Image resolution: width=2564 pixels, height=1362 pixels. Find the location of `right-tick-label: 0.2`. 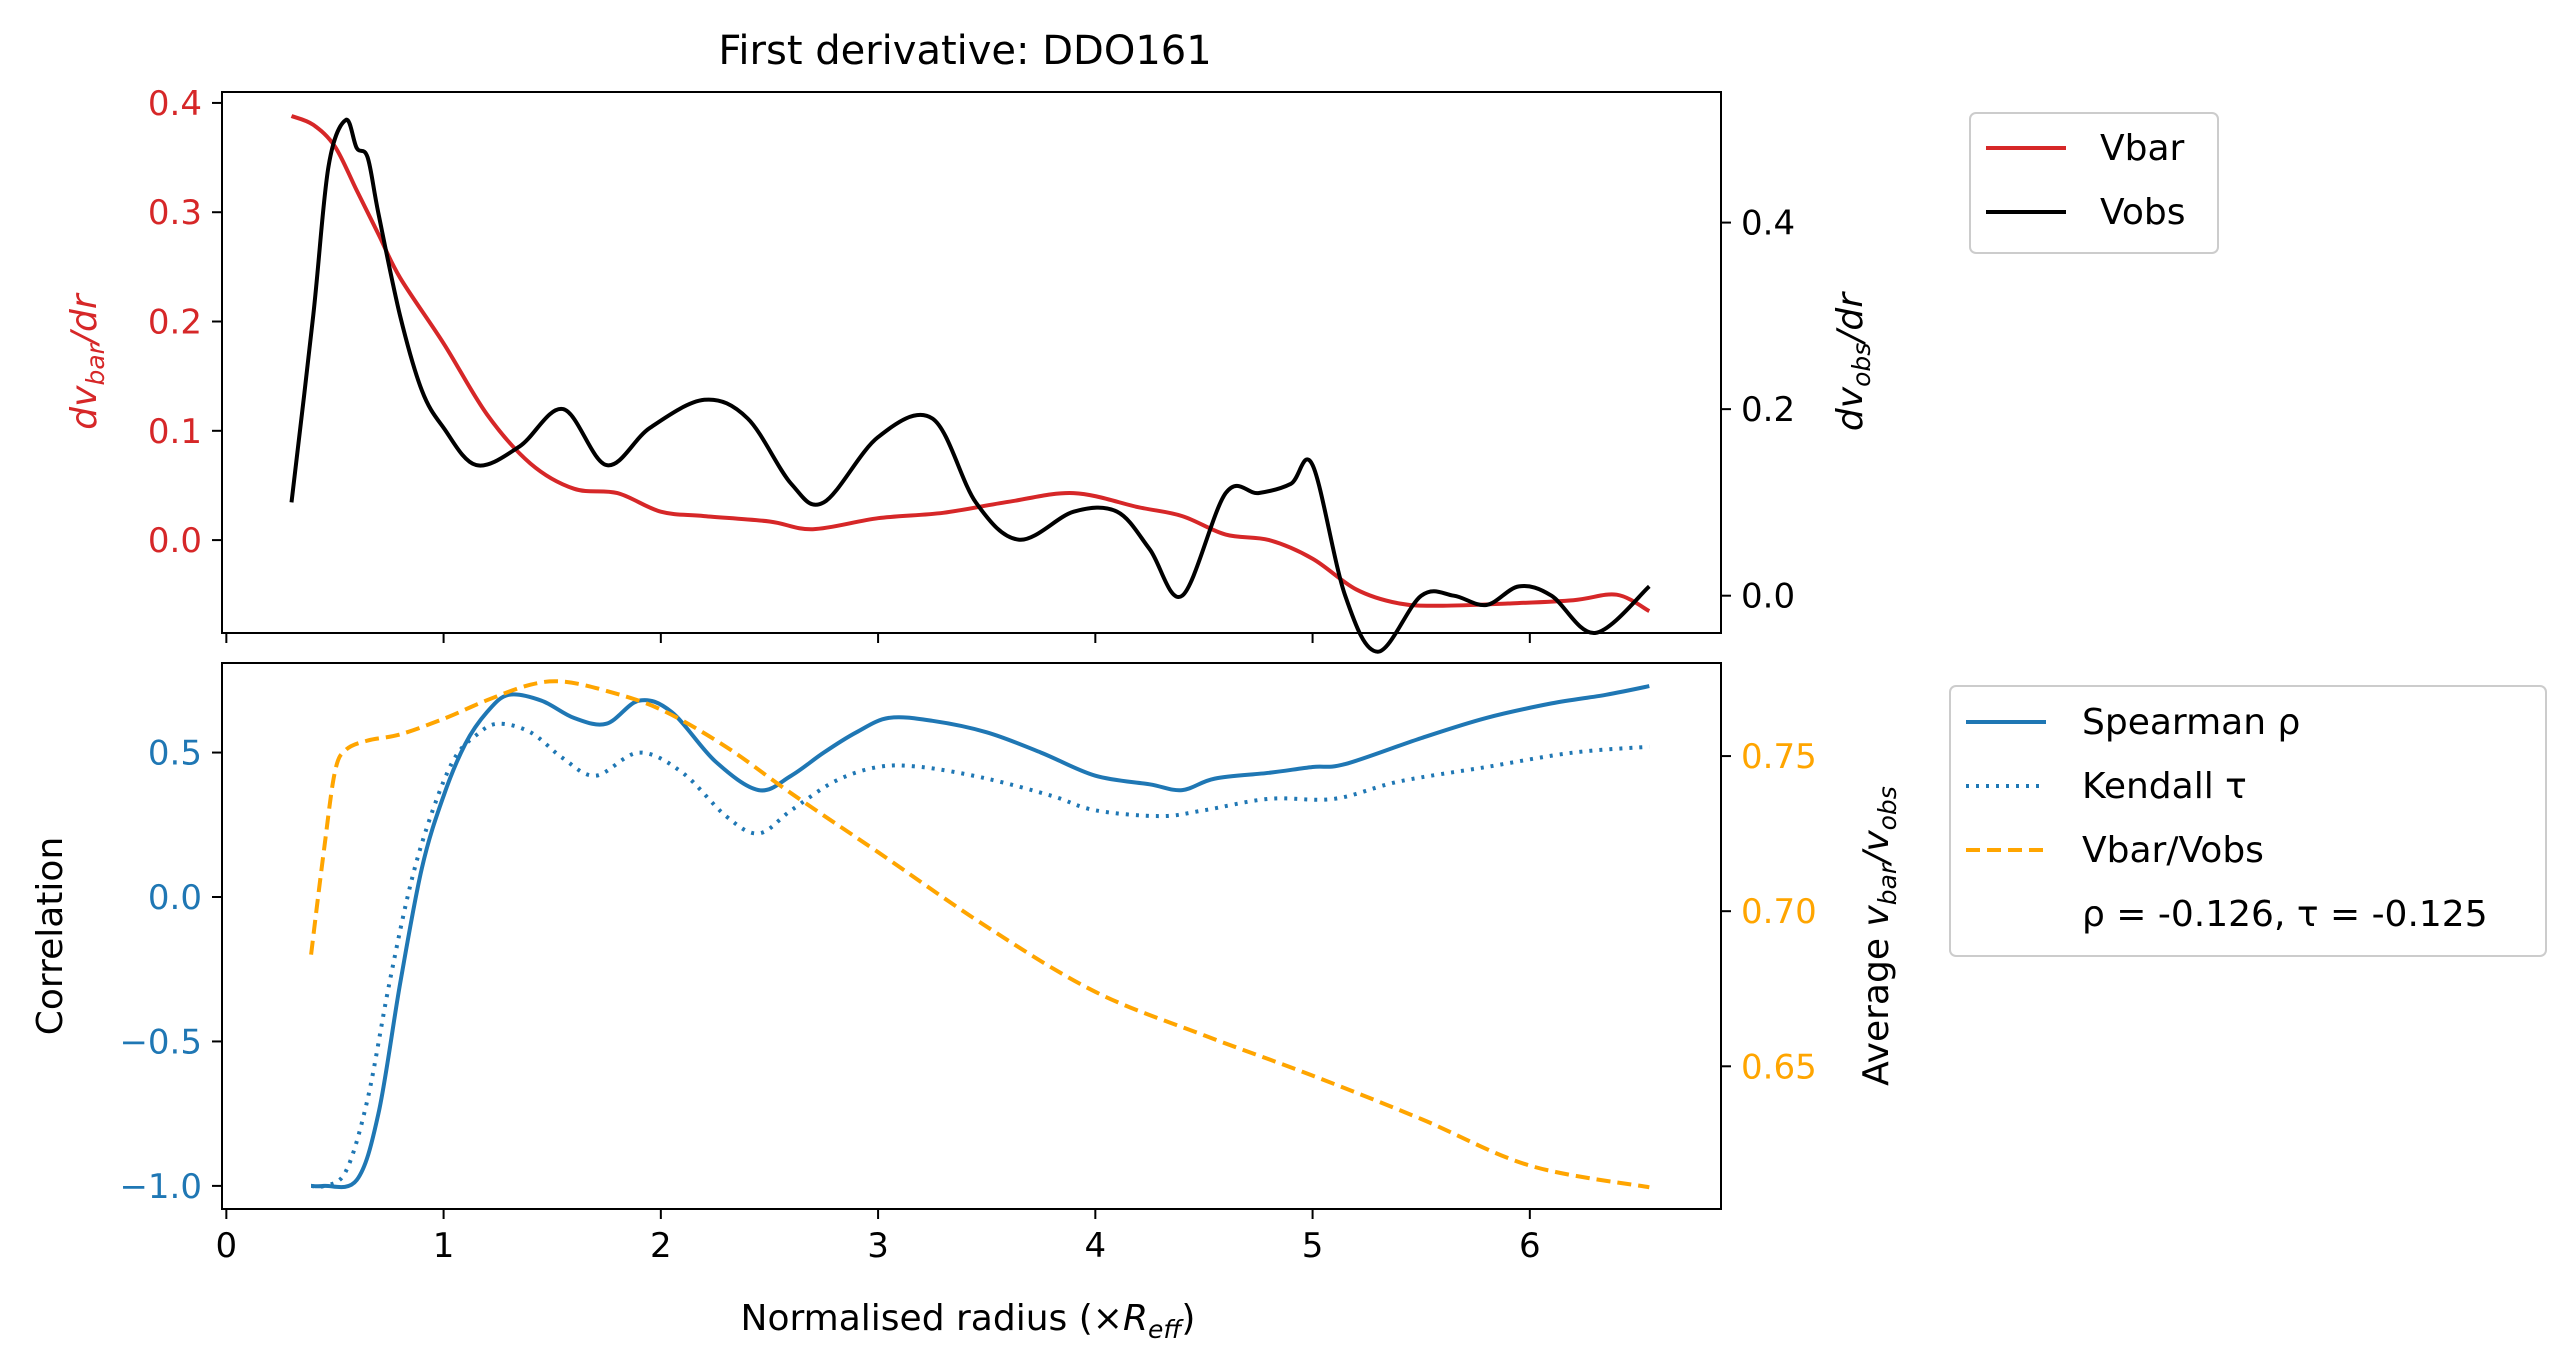

right-tick-label: 0.2 is located at coordinates (1768, 410).